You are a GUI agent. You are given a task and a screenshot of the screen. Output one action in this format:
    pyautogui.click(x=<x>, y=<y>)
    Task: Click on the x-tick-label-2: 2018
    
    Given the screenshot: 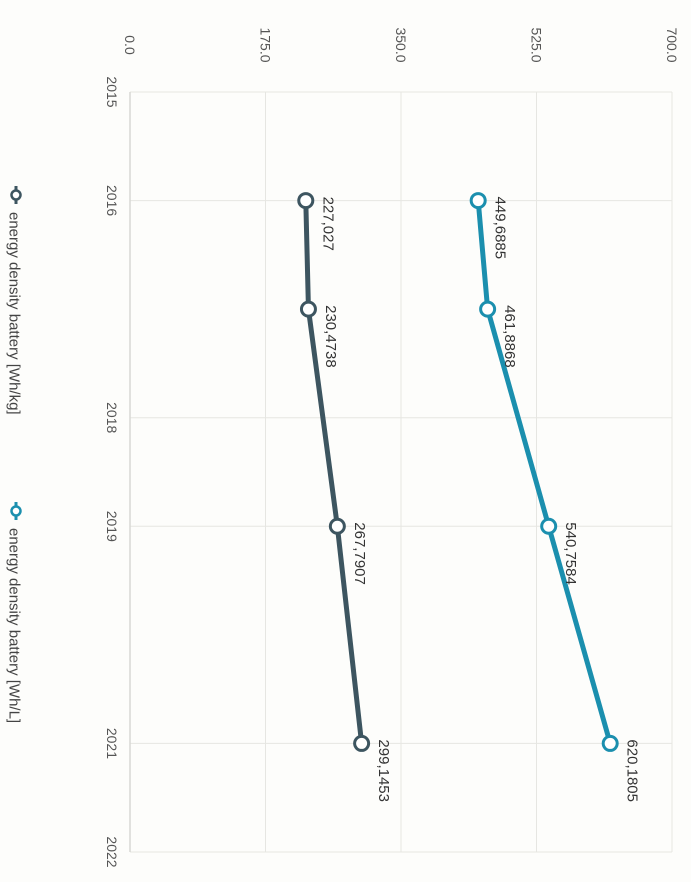 What is the action you would take?
    pyautogui.click(x=112, y=417)
    